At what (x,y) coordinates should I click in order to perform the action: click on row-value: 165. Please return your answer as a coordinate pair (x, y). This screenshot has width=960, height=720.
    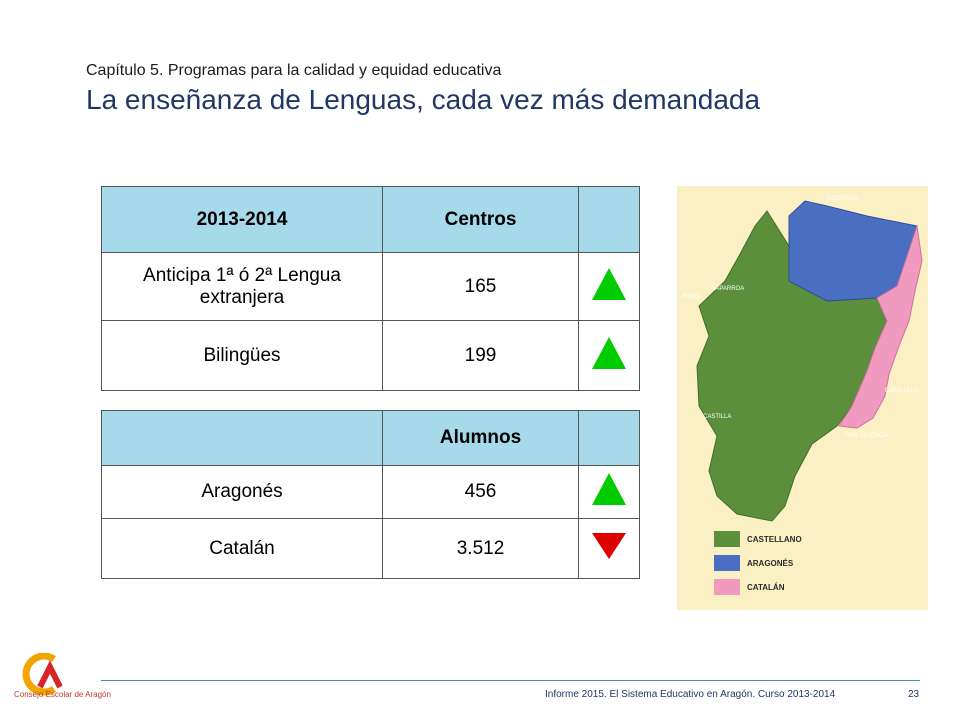
    Looking at the image, I should click on (480, 286).